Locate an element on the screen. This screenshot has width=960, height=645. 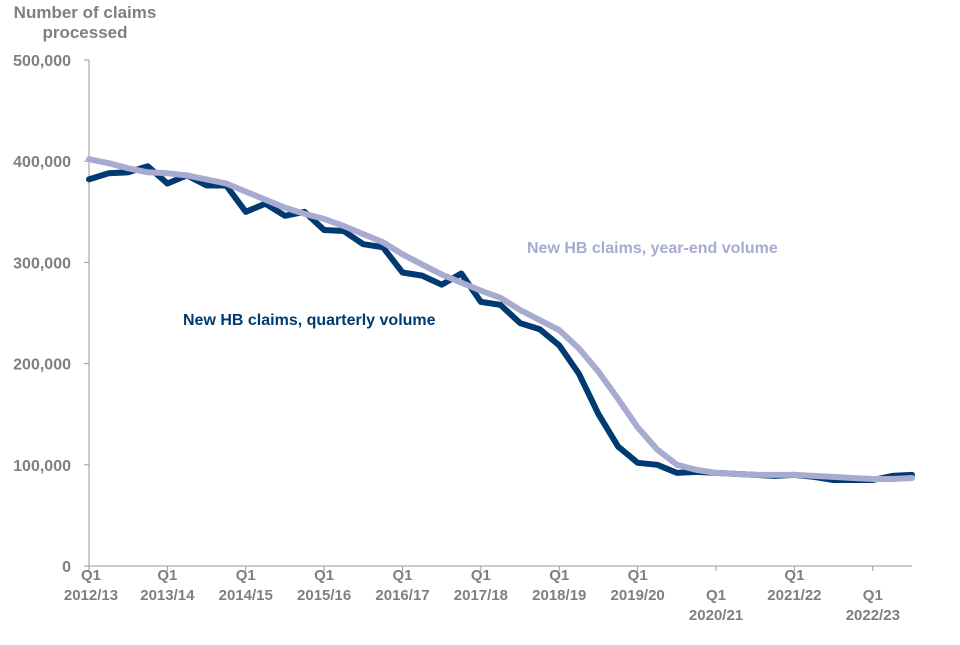
series-label-year-end: New HB claims, year-end volume is located at coordinates (652, 248).